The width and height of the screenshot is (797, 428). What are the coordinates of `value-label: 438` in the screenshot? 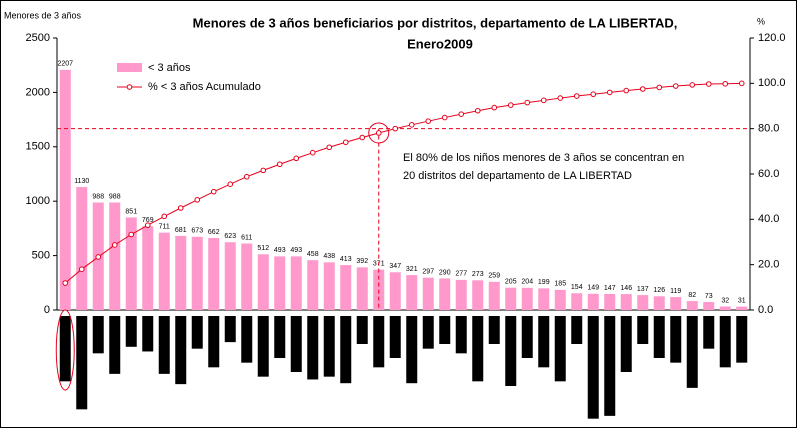 It's located at (329, 256).